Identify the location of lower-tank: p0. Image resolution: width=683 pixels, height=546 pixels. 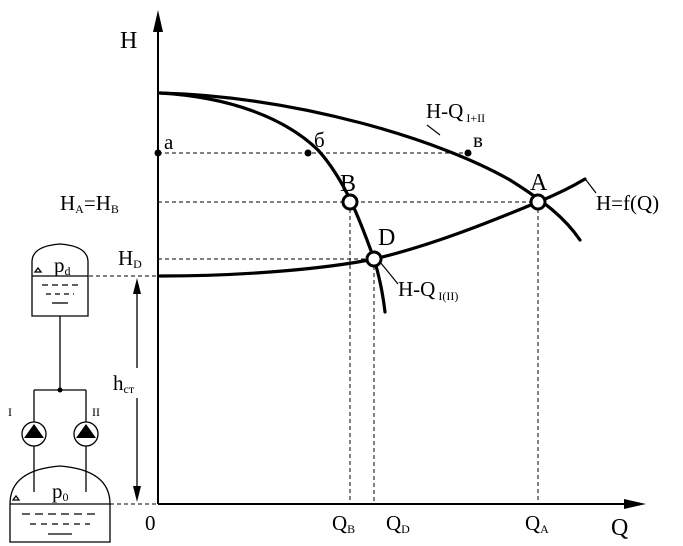
(60, 504).